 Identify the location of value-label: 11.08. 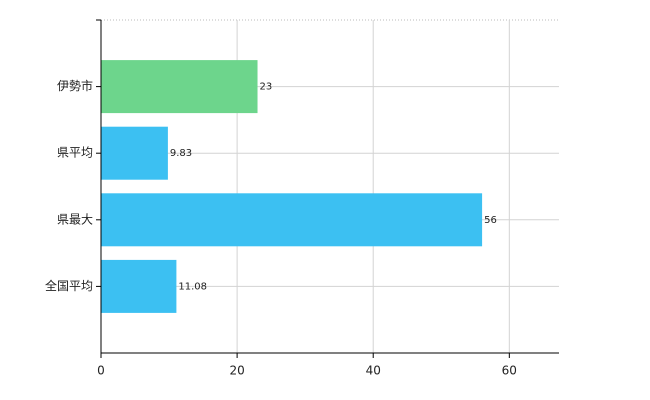
(192, 286).